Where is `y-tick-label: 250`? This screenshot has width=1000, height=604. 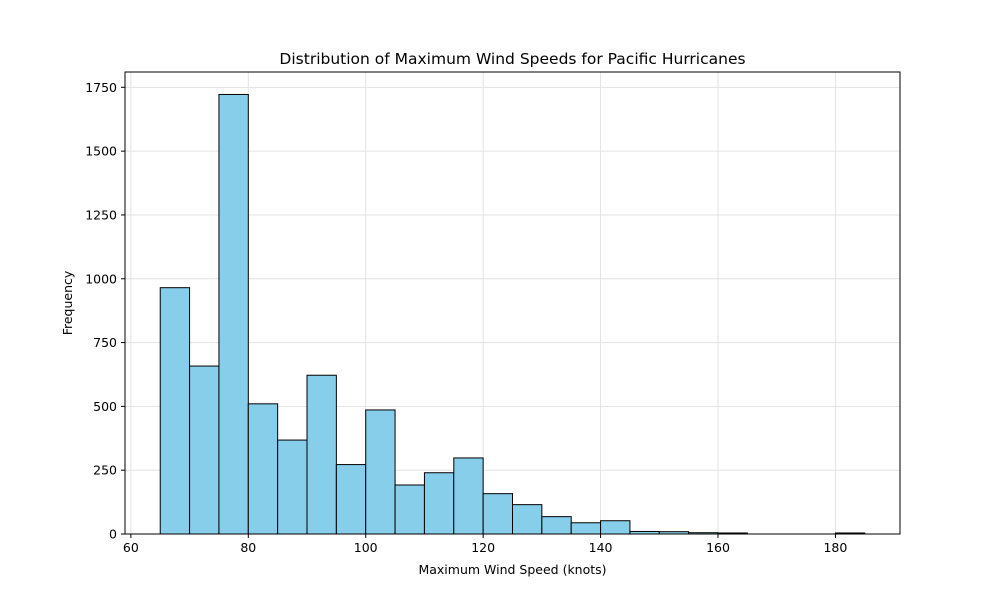
y-tick-label: 250 is located at coordinates (105, 470).